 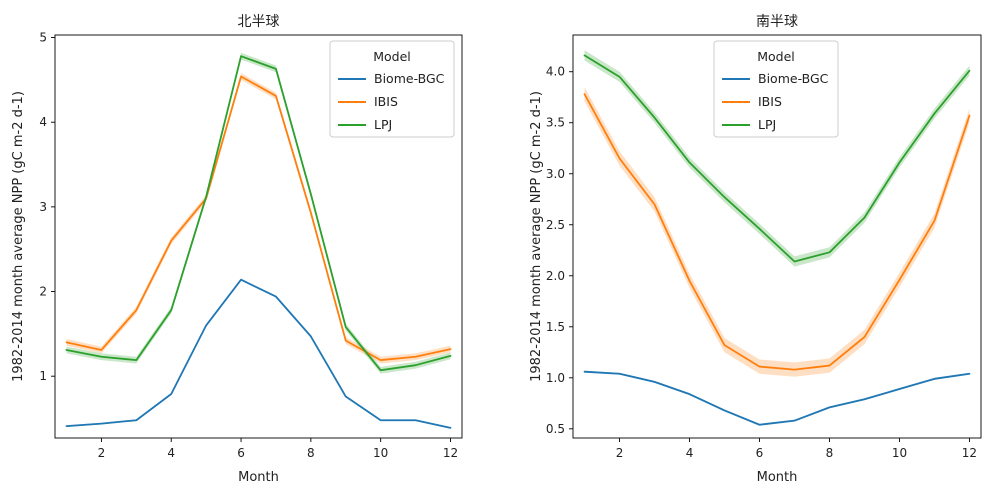 I want to click on y-tick-label: 3.5, so click(x=555, y=123).